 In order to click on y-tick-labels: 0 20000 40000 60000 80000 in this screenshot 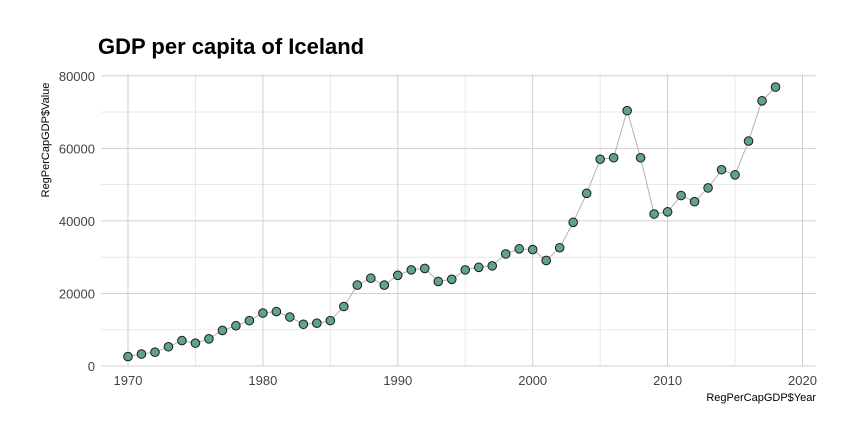, I will do `click(77, 221)`.